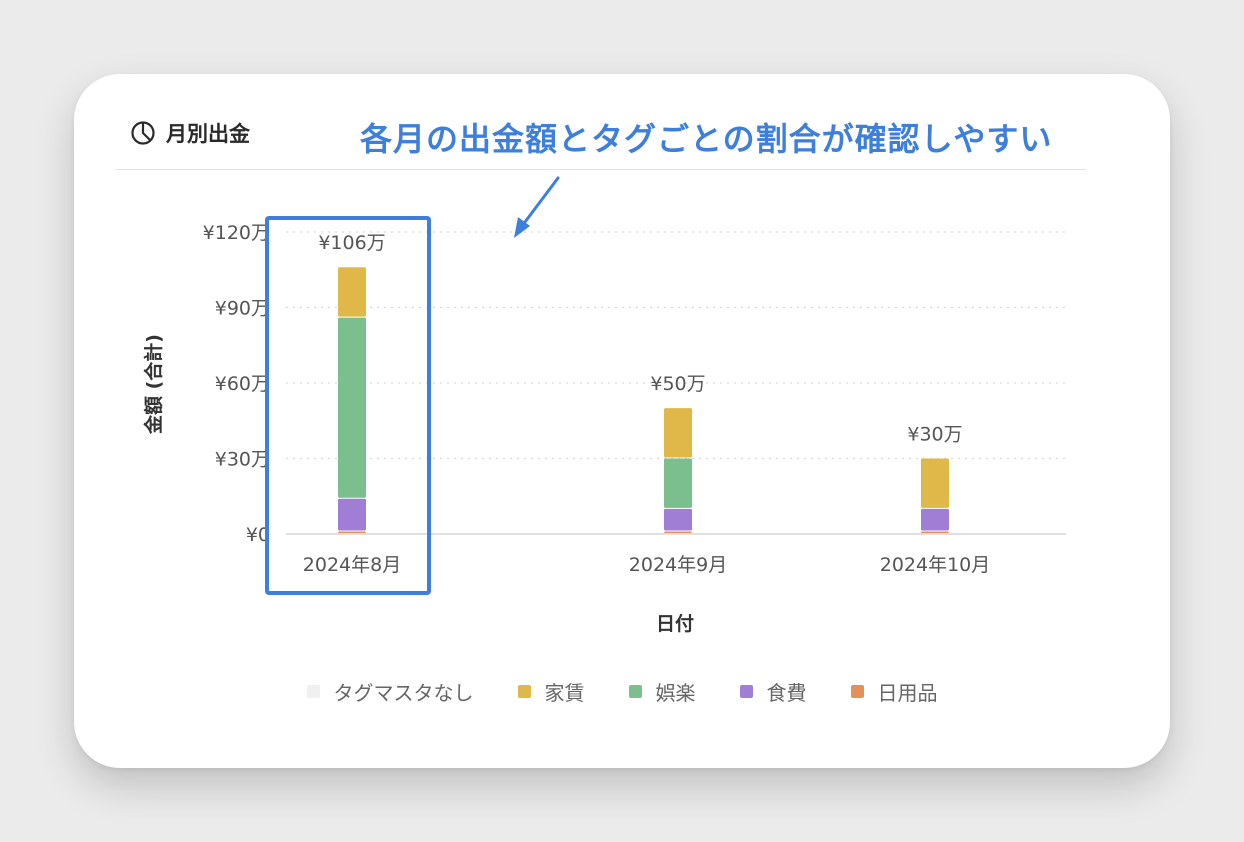 The height and width of the screenshot is (842, 1244). What do you see at coordinates (258, 535) in the screenshot?
I see `y-tick-label: ¥0` at bounding box center [258, 535].